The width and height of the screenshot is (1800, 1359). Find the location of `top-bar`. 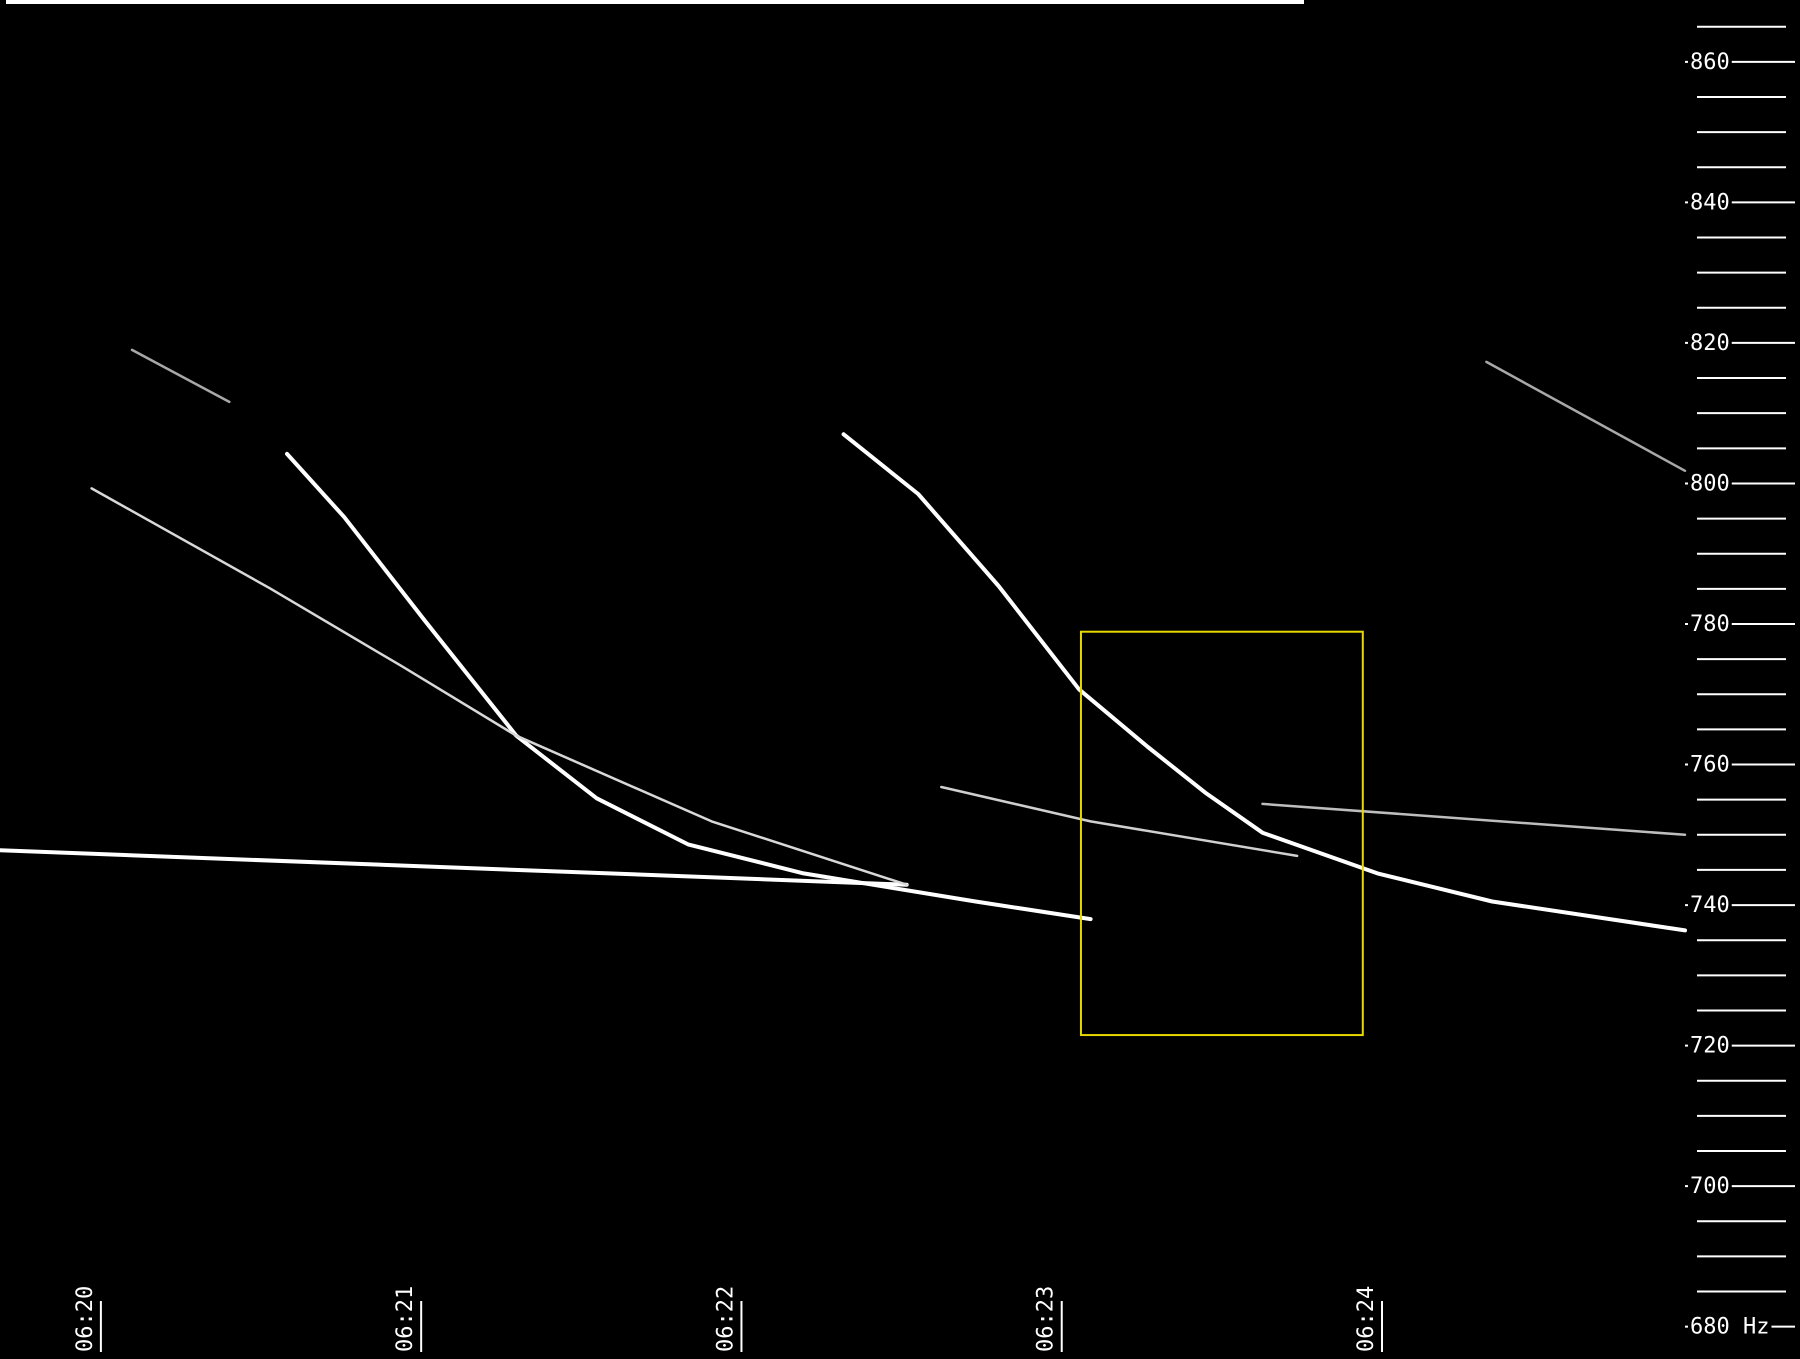

top-bar is located at coordinates (655, 2).